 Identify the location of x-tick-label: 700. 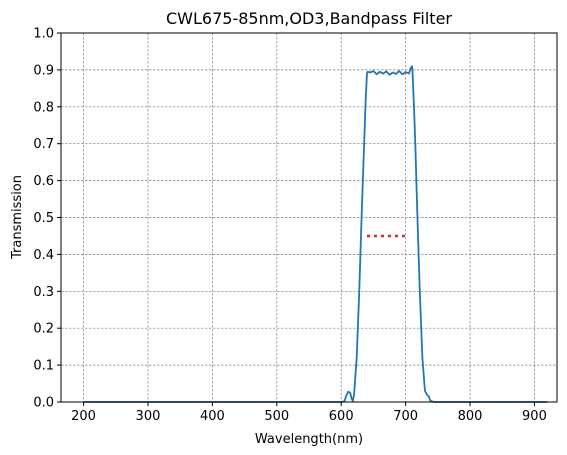
(405, 416).